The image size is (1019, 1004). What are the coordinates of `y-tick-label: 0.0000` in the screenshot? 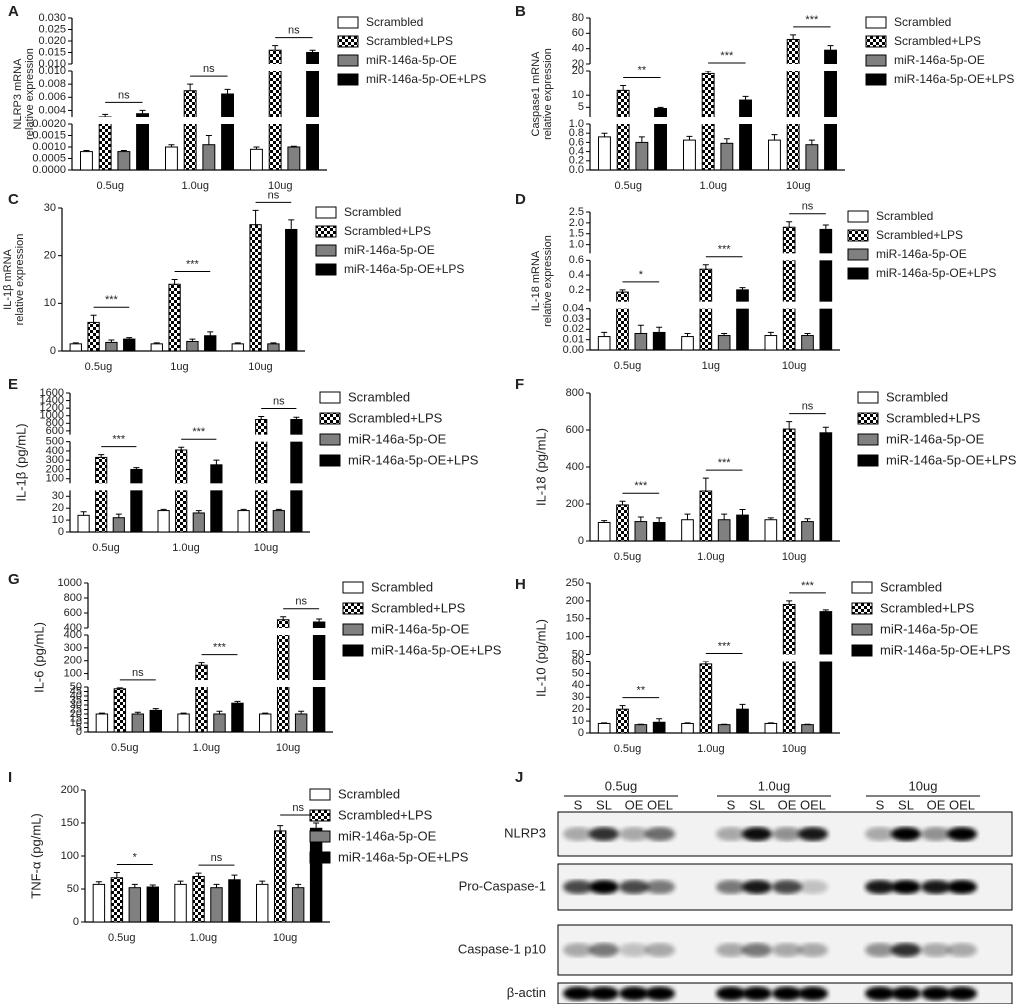 It's located at (49, 170).